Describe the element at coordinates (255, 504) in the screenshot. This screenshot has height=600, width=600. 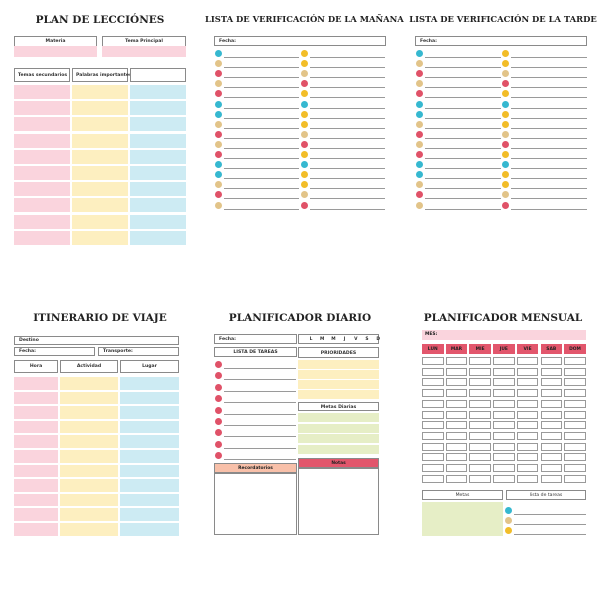
I see `reminders-area` at that location.